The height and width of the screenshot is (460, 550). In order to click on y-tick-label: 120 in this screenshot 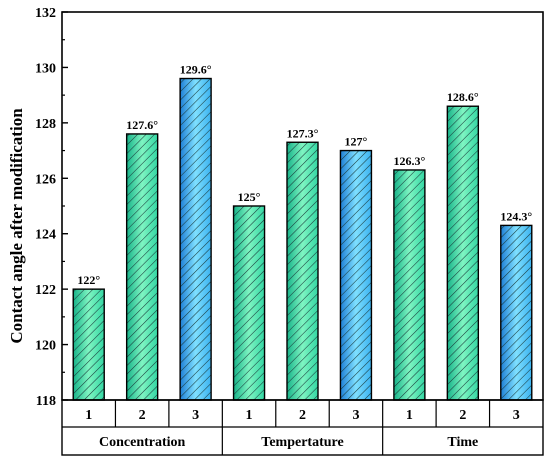, I will do `click(45, 346)`.